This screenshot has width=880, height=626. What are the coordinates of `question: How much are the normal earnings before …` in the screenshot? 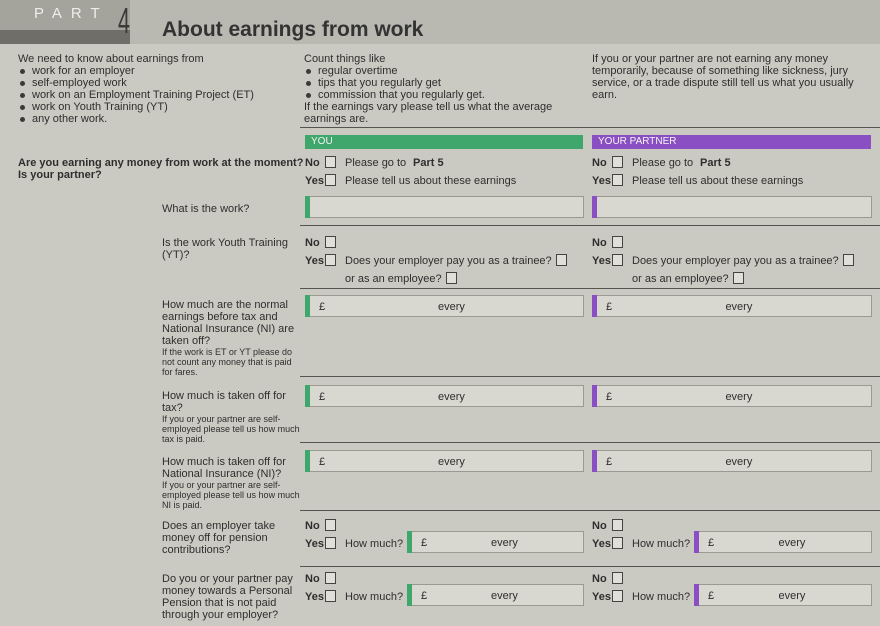 It's located at (231, 338).